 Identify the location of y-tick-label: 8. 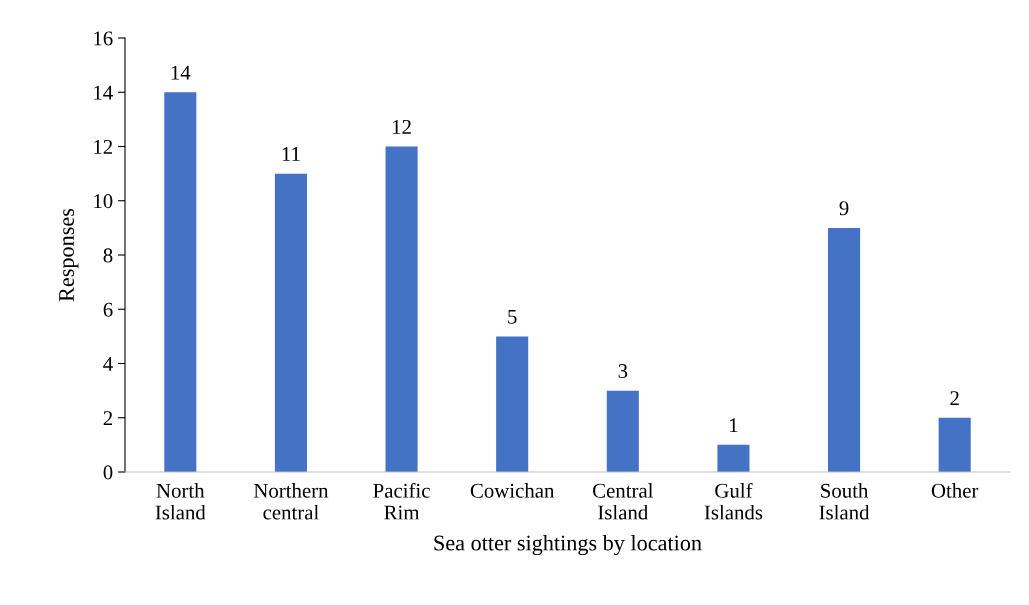
(108, 255).